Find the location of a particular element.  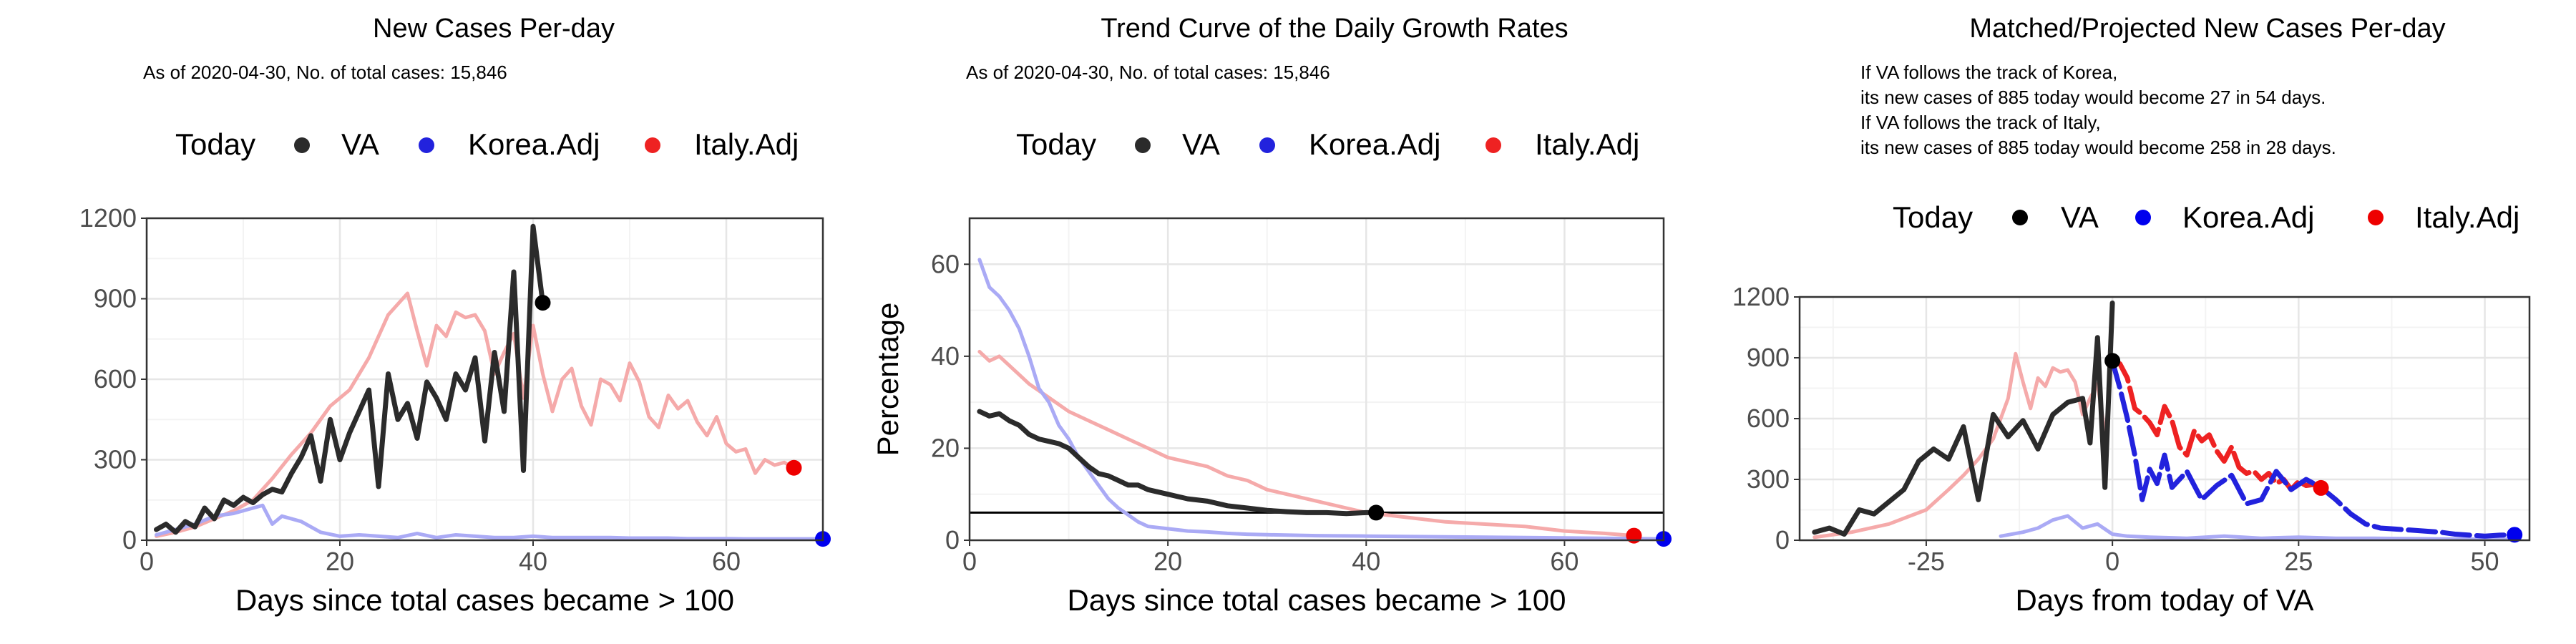

panel3-title: Matched/Projected New Cases Per-day is located at coordinates (2207, 29).